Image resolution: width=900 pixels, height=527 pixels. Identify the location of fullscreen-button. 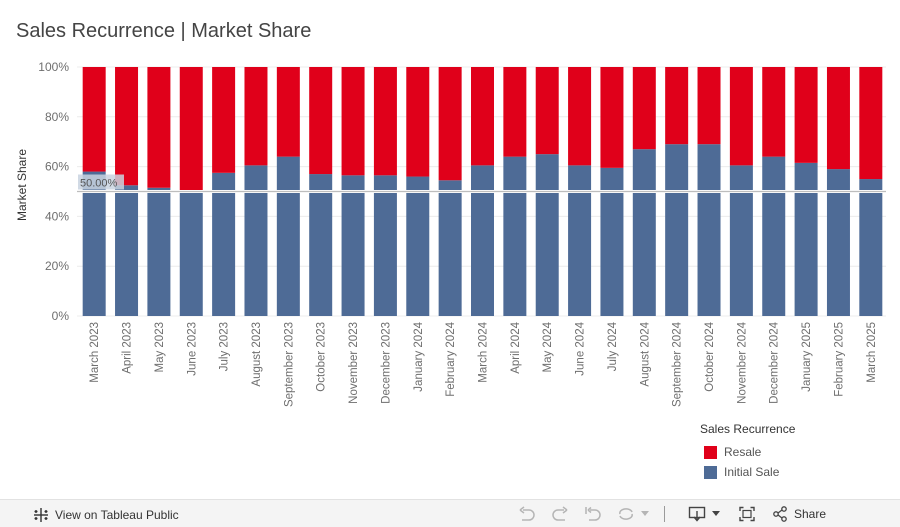
(747, 514).